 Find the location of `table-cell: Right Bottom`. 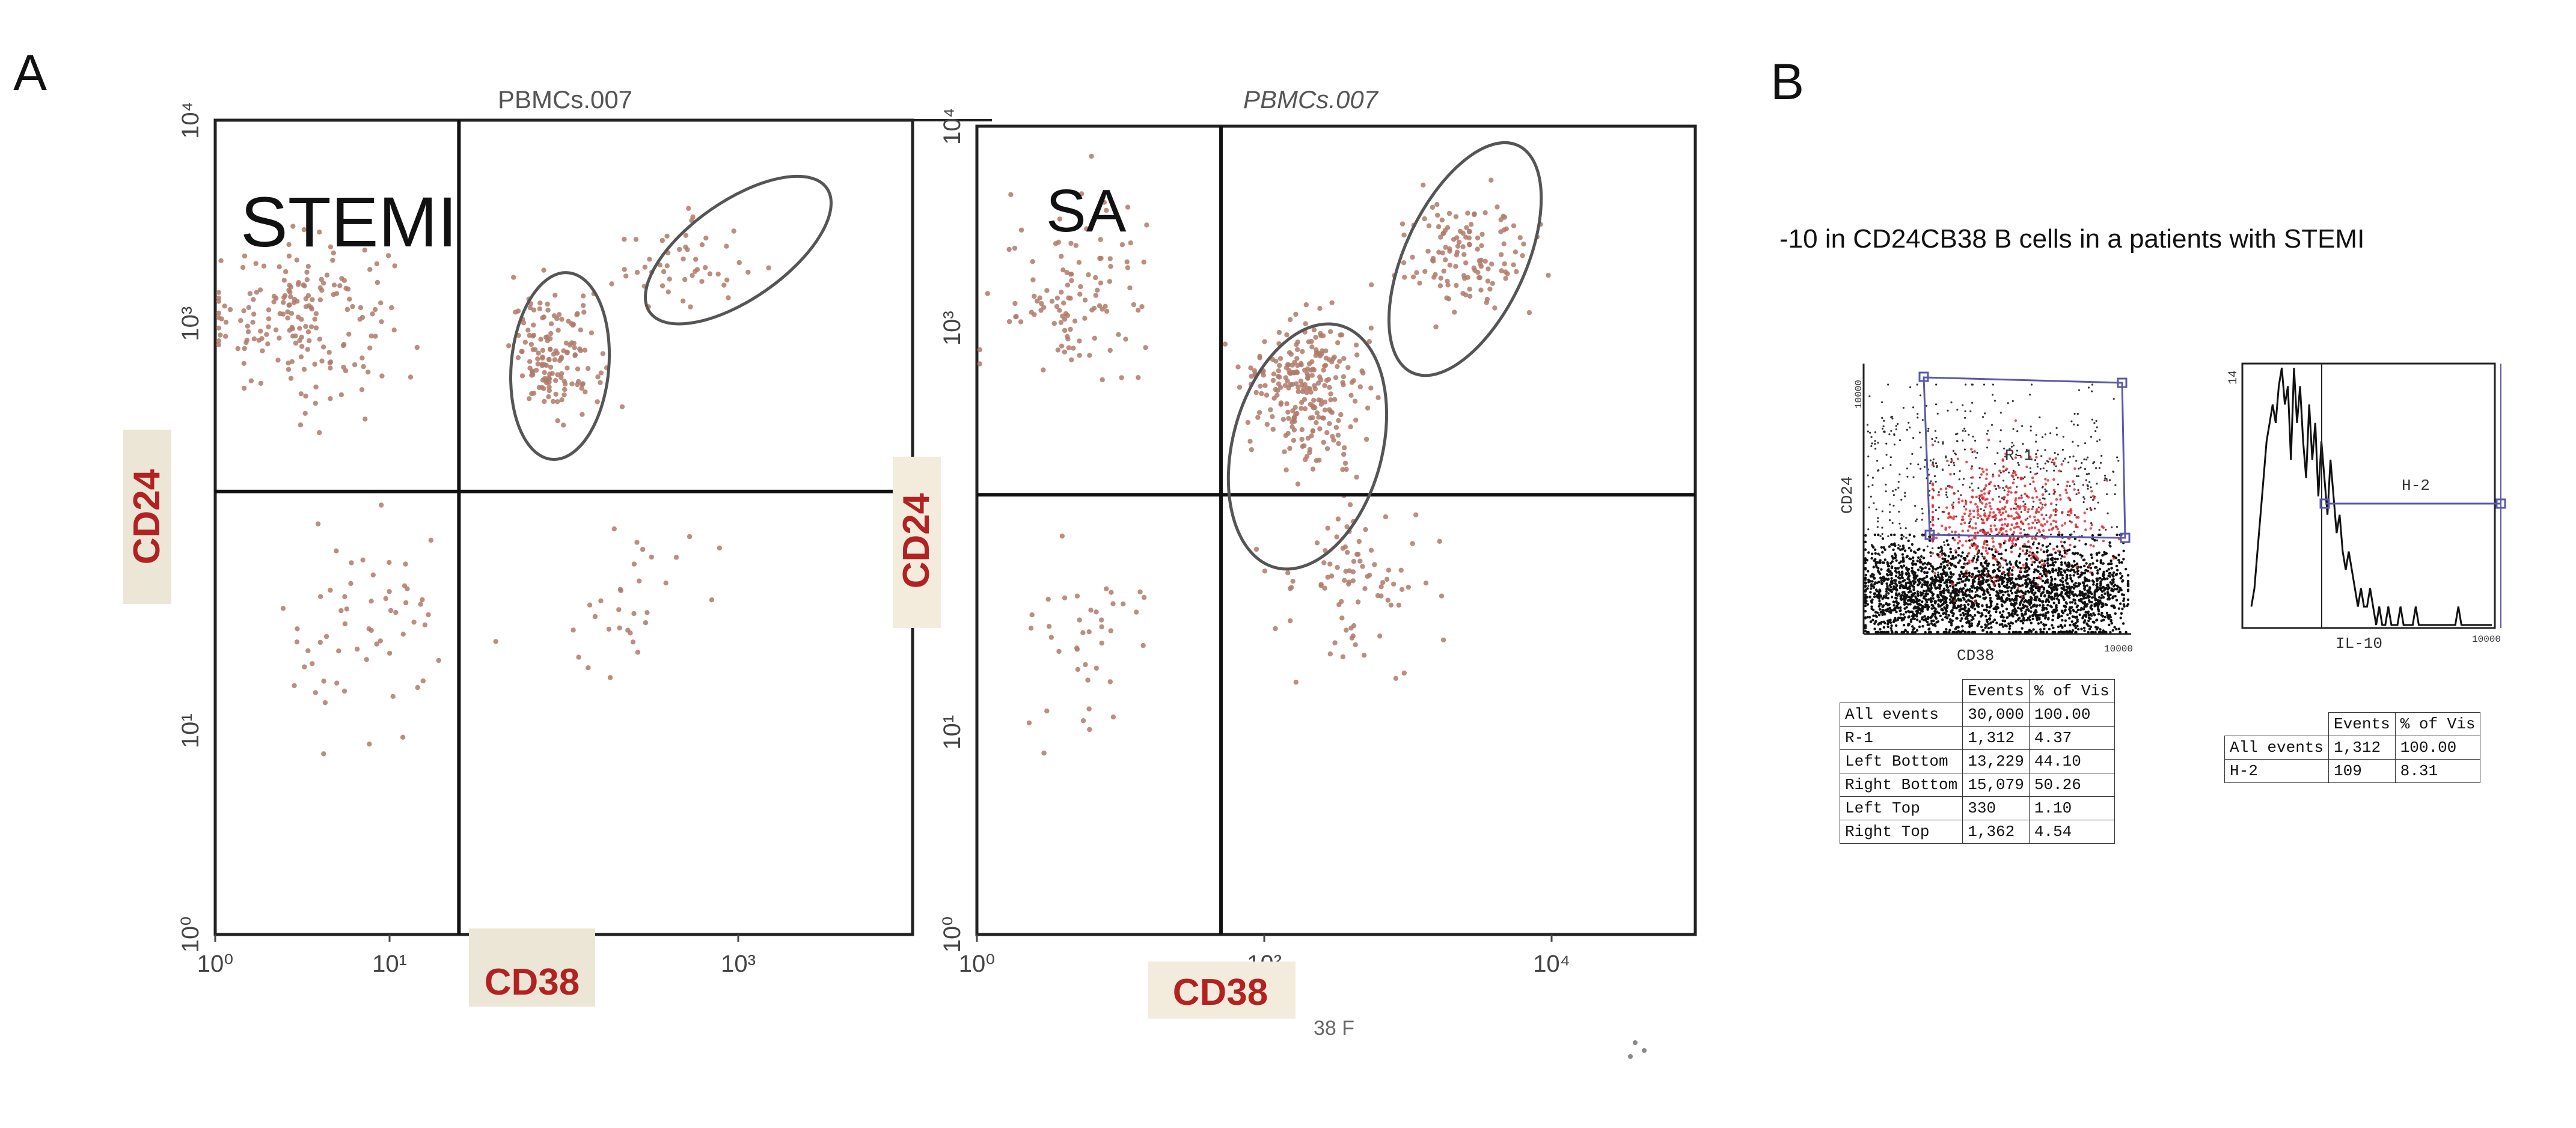

table-cell: Right Bottom is located at coordinates (1901, 785).